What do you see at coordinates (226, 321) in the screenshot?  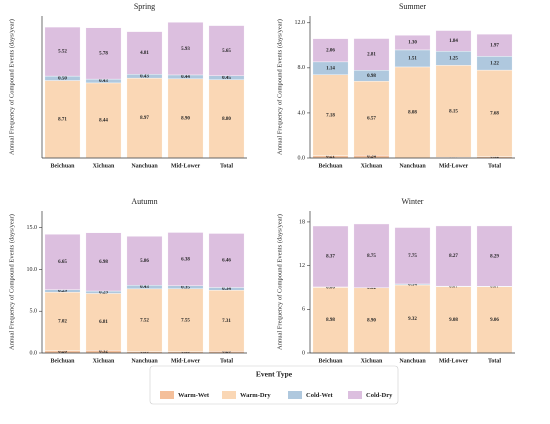 I see `data-label: 7.31` at bounding box center [226, 321].